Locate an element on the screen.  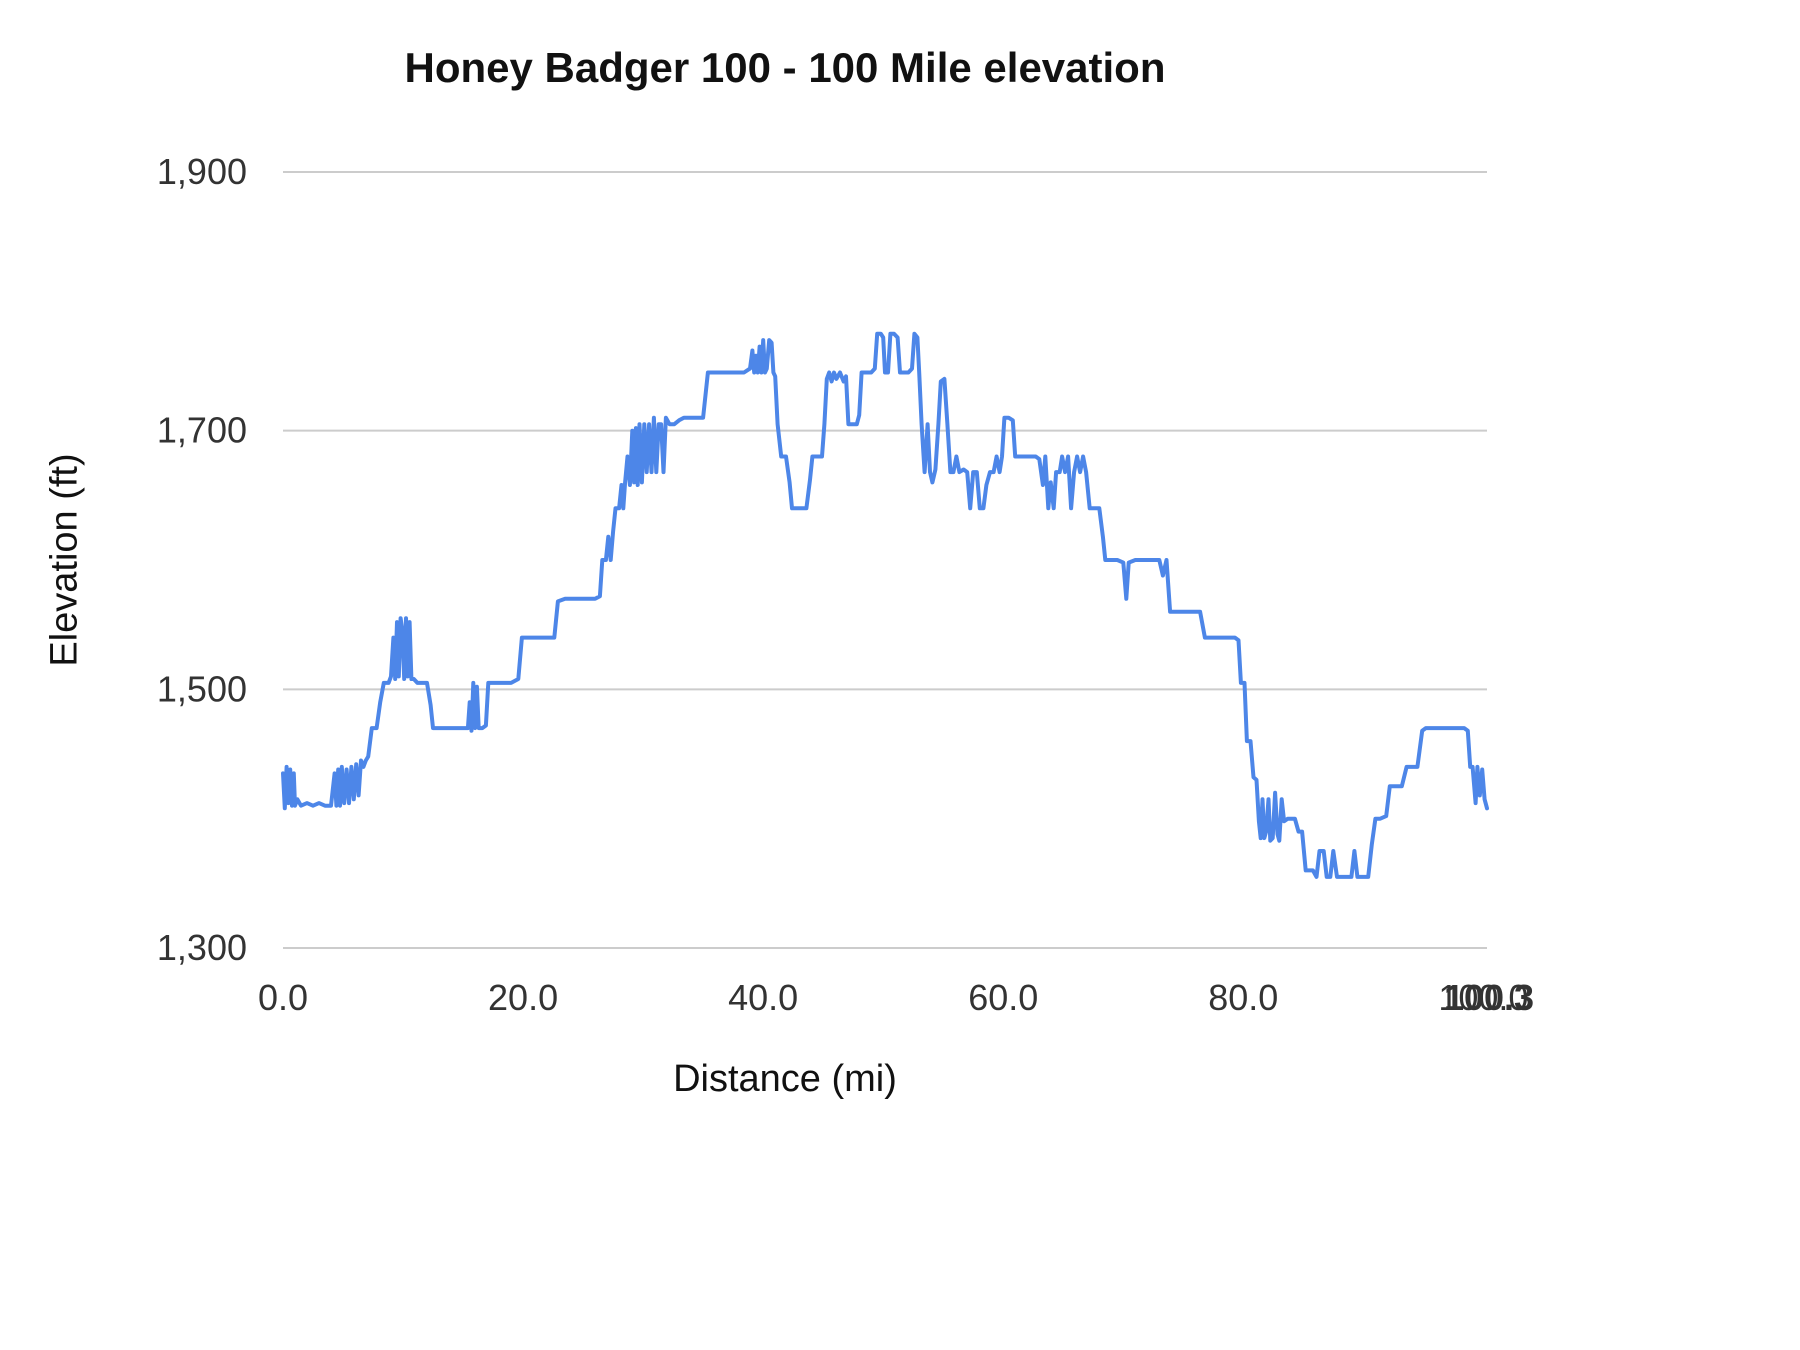
y-axis-title: Elevation (ft) is located at coordinates (64, 560).